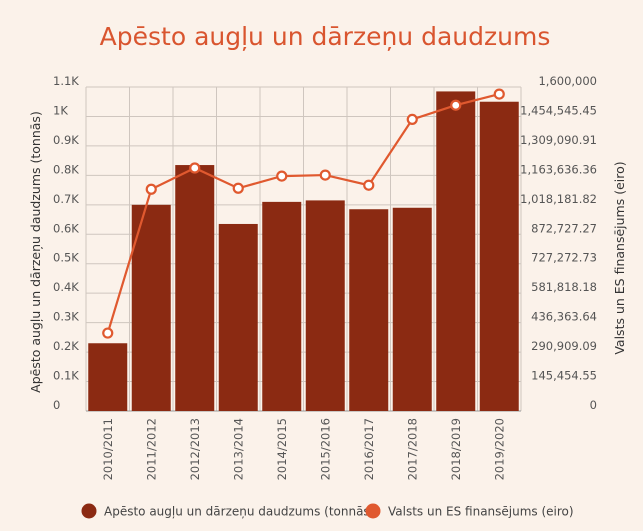  What do you see at coordinates (564, 346) in the screenshot?
I see `y-tick-label-right: 290,909.09` at bounding box center [564, 346].